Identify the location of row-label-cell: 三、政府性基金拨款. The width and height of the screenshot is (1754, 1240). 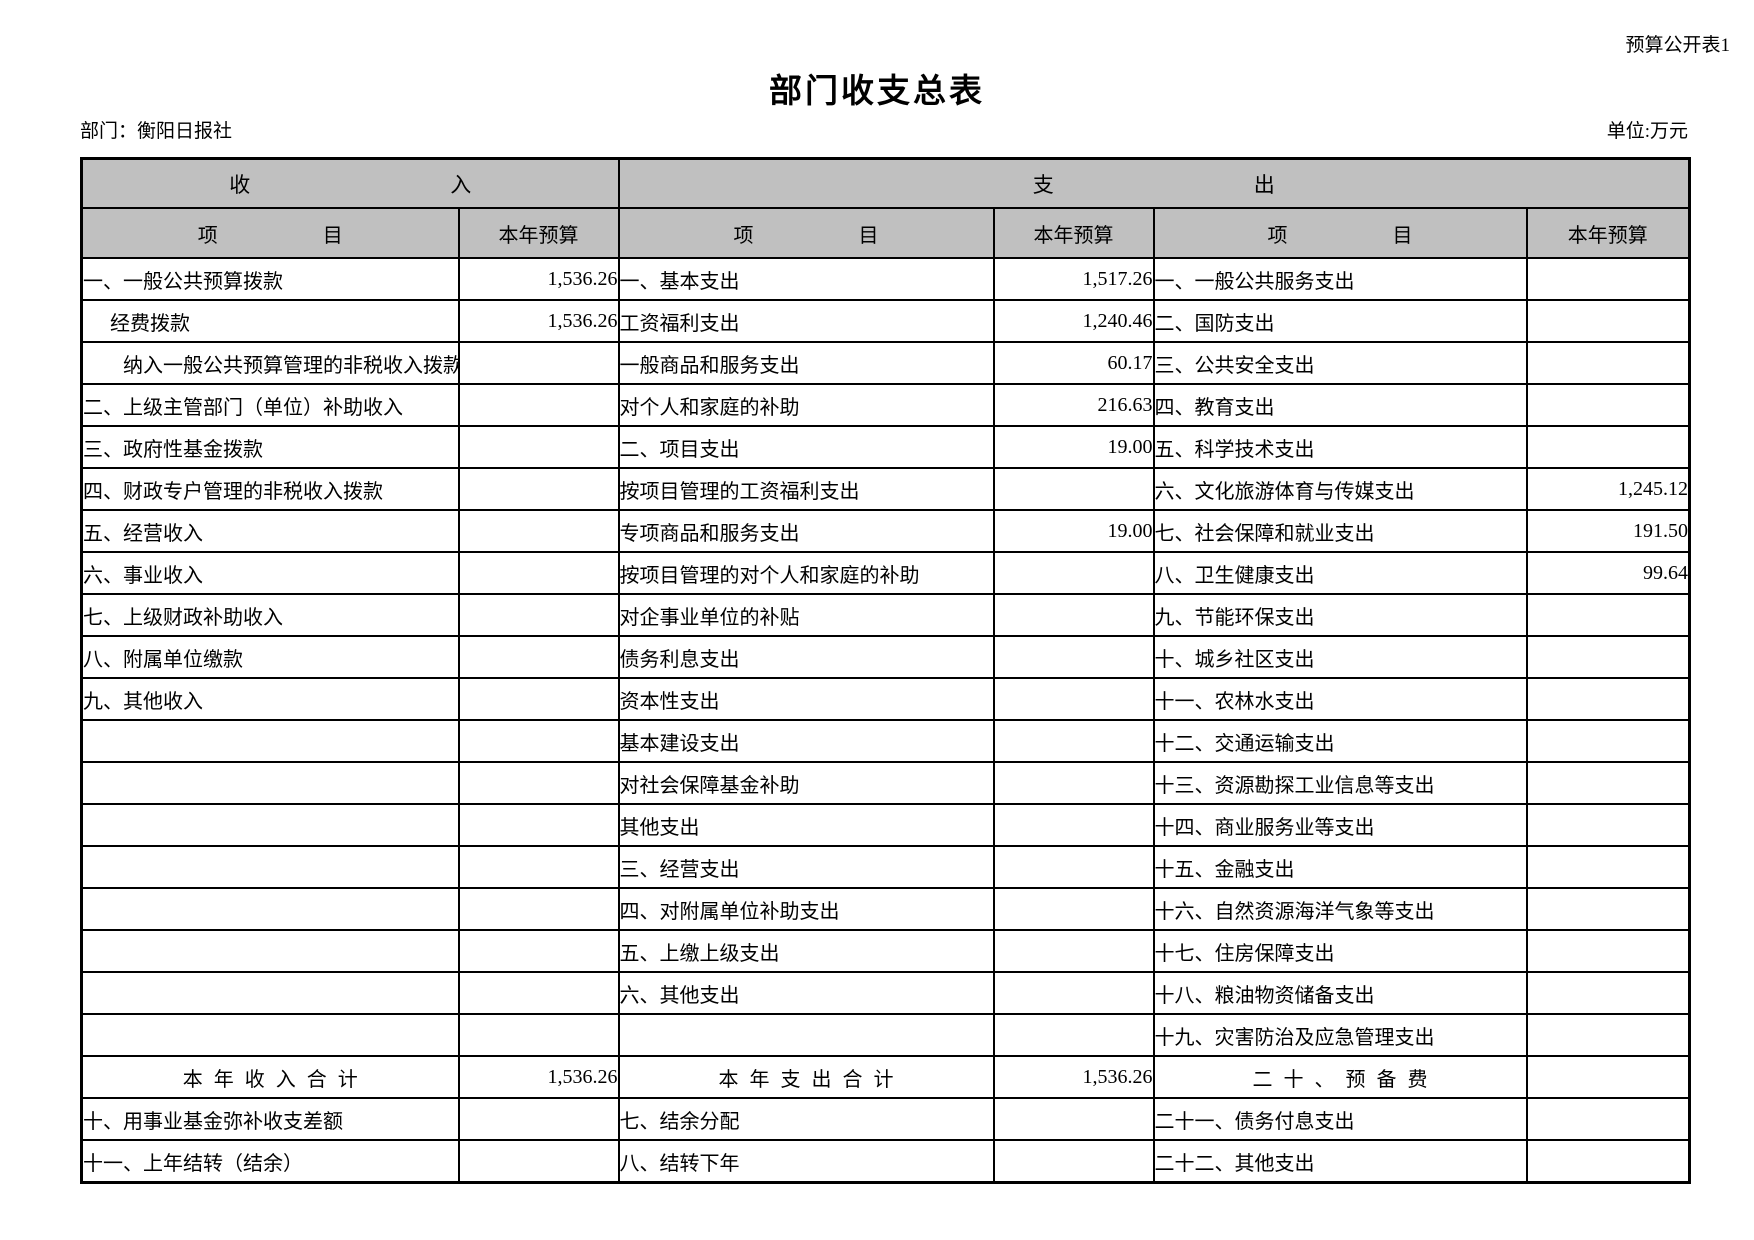
(270, 447).